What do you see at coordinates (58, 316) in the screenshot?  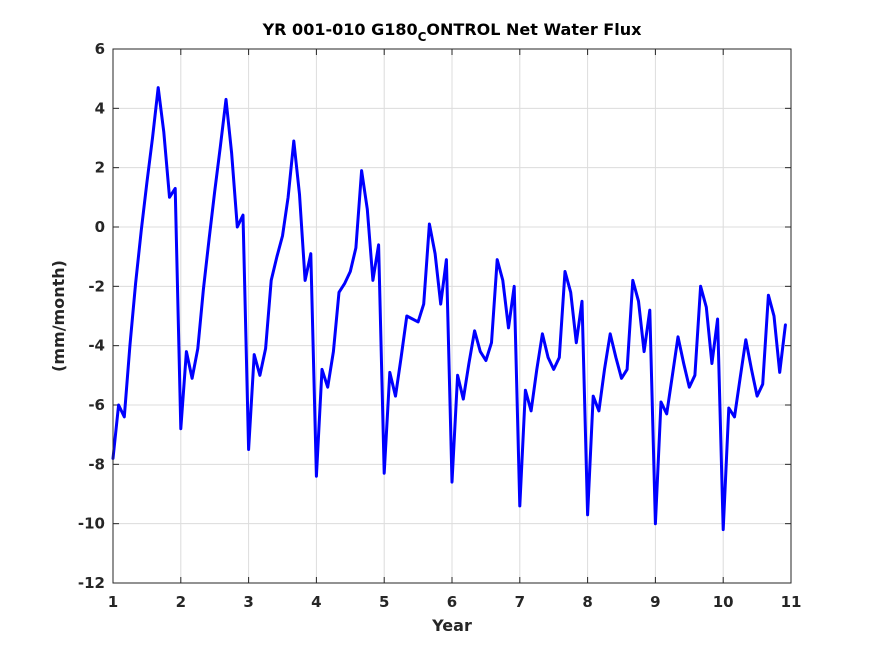 I see `y-axis-label: (mm/month)` at bounding box center [58, 316].